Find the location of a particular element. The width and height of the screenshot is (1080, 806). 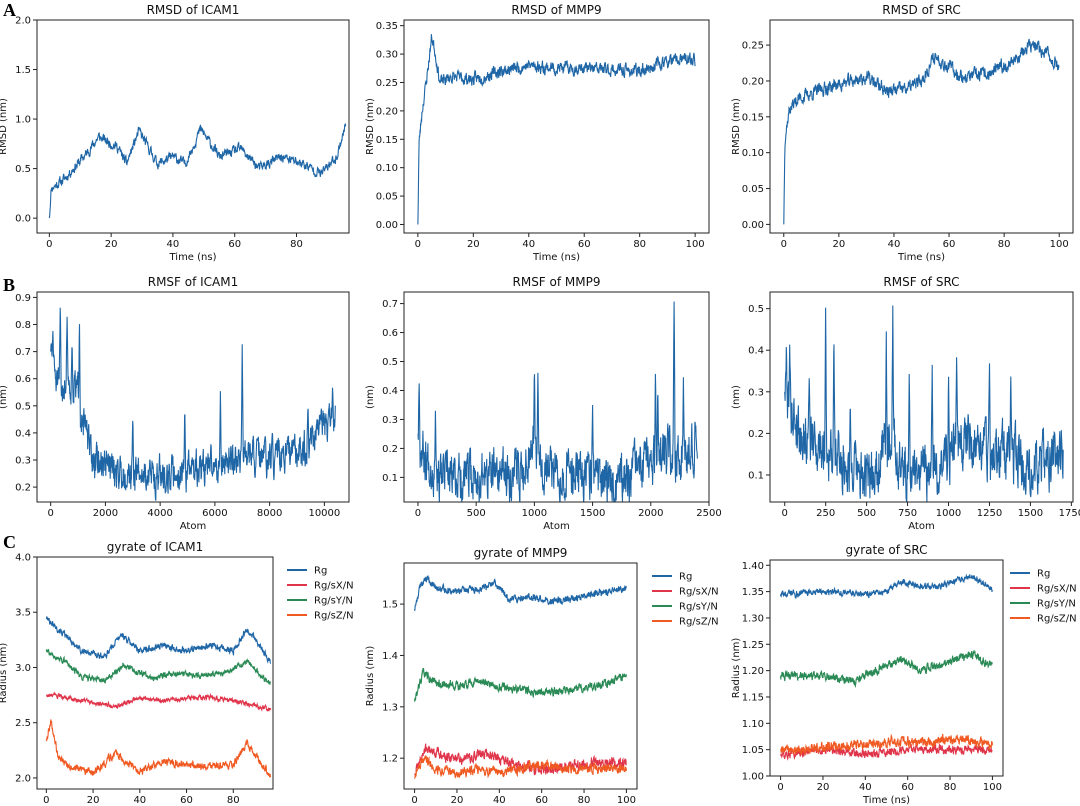

chart-title: RMSF of SRC is located at coordinates (921, 282).